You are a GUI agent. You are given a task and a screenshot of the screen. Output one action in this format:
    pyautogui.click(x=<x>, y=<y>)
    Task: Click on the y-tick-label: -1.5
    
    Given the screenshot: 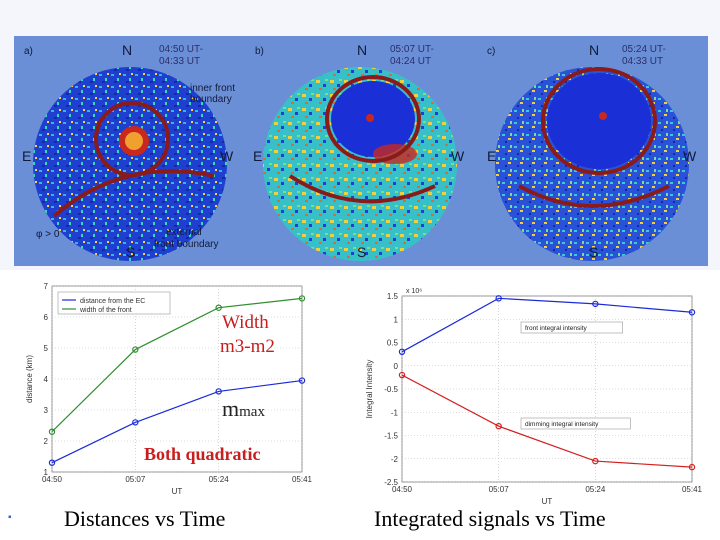 What is the action you would take?
    pyautogui.click(x=391, y=436)
    